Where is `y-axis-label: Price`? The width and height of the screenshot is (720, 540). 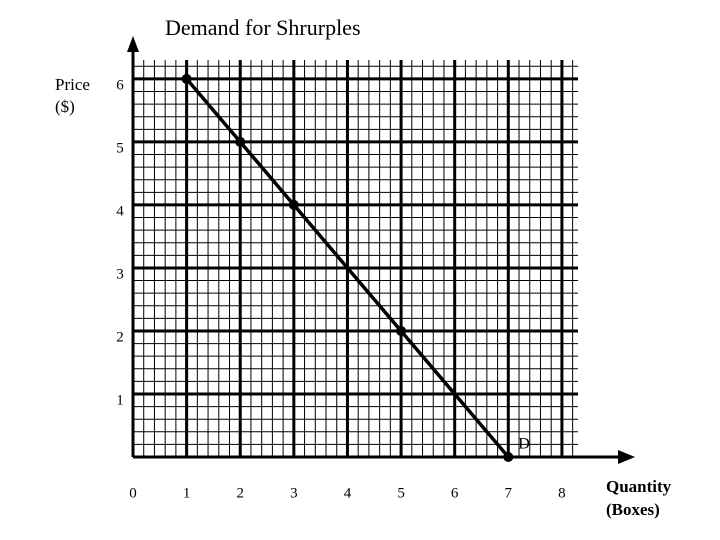
y-axis-label: Price is located at coordinates (72, 84).